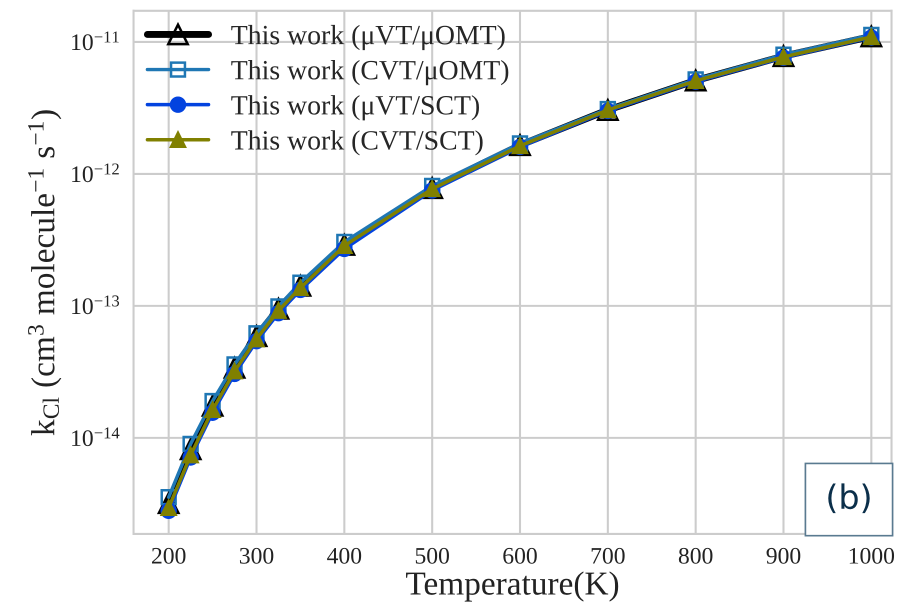  I want to click on x-tick-label: 1000, so click(872, 556).